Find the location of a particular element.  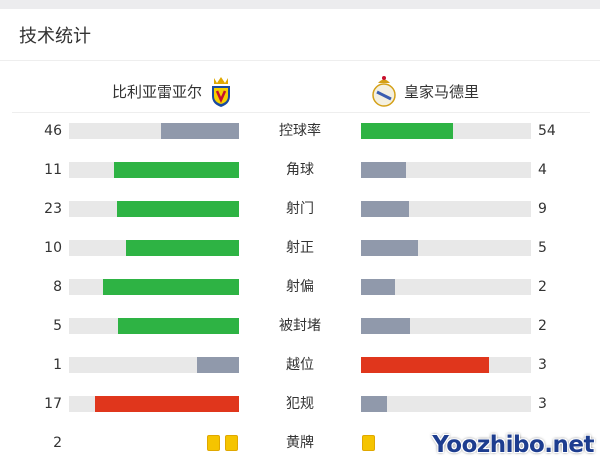

top-band is located at coordinates (300, 4).